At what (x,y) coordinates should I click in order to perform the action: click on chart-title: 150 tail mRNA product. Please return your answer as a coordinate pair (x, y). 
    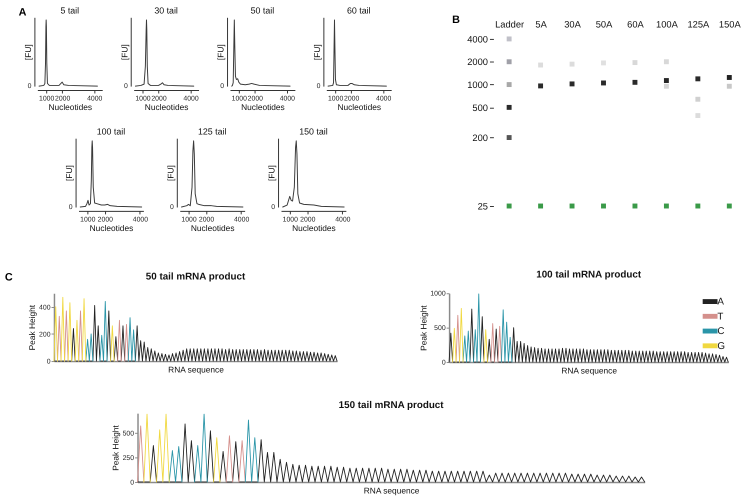
    Looking at the image, I should click on (391, 406).